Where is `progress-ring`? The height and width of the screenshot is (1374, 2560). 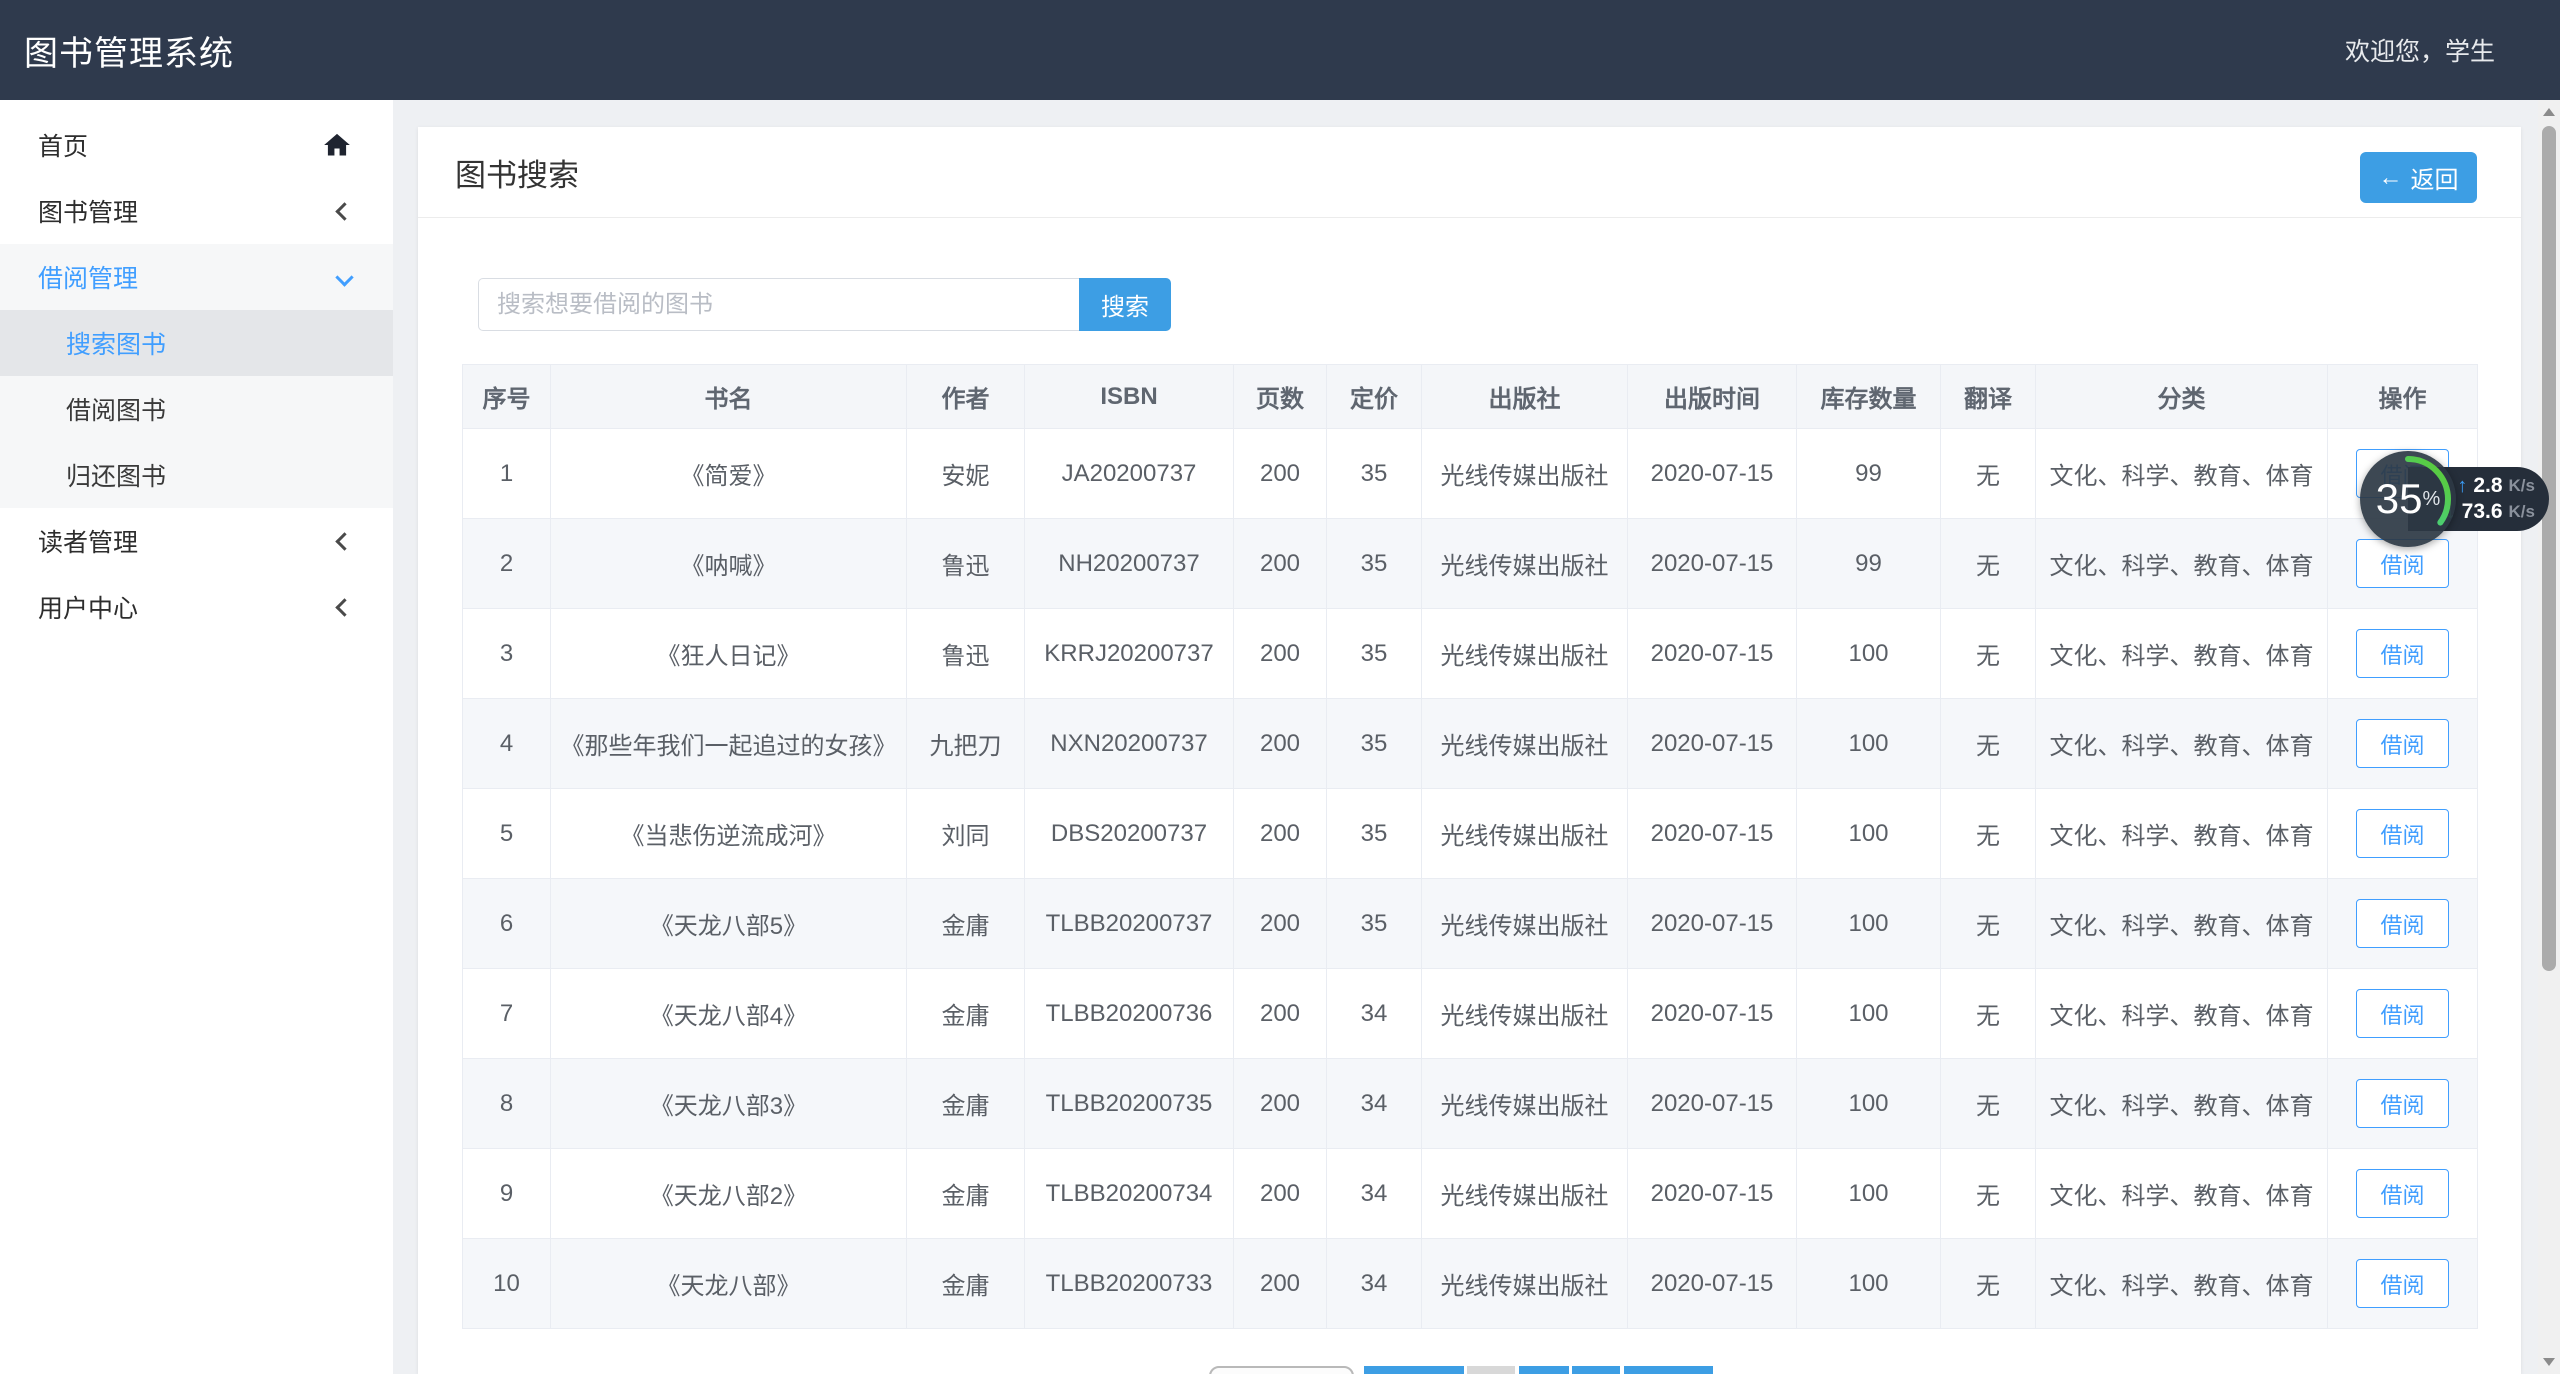 progress-ring is located at coordinates (2408, 499).